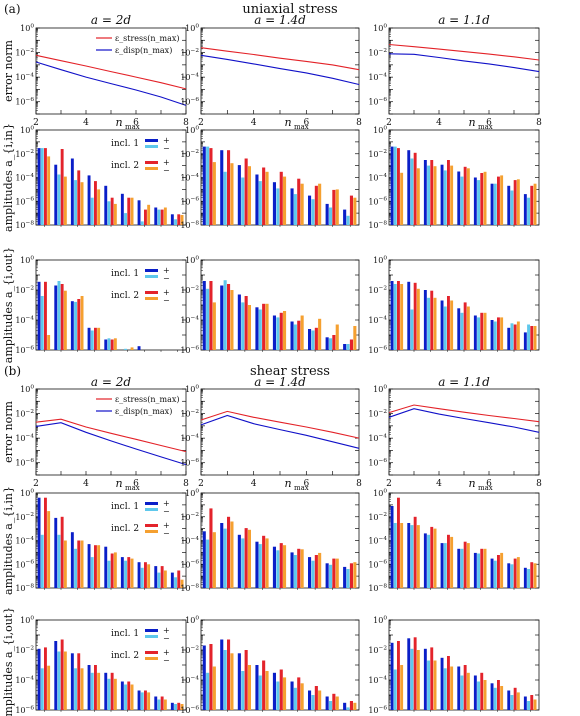  What do you see at coordinates (36, 484) in the screenshot?
I see `x-tick-label: 2` at bounding box center [36, 484].